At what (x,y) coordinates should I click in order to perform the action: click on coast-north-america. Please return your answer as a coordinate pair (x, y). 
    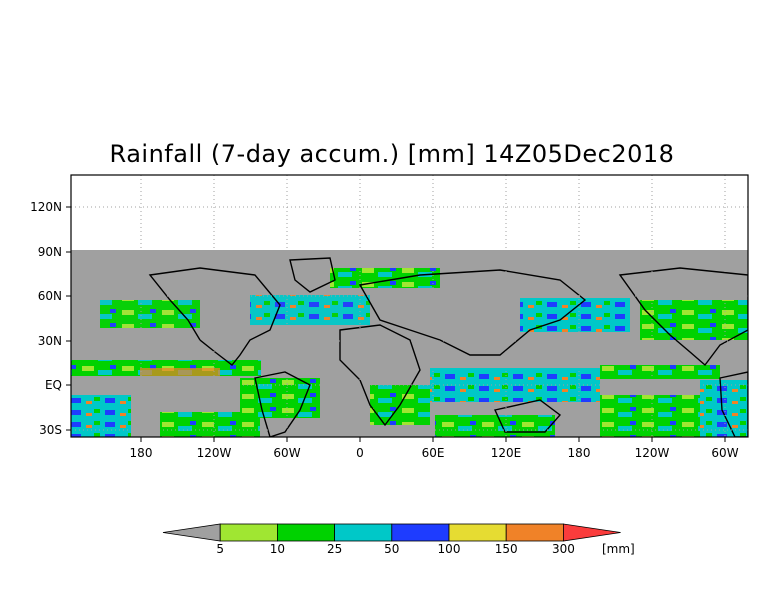
    Looking at the image, I should click on (214, 316).